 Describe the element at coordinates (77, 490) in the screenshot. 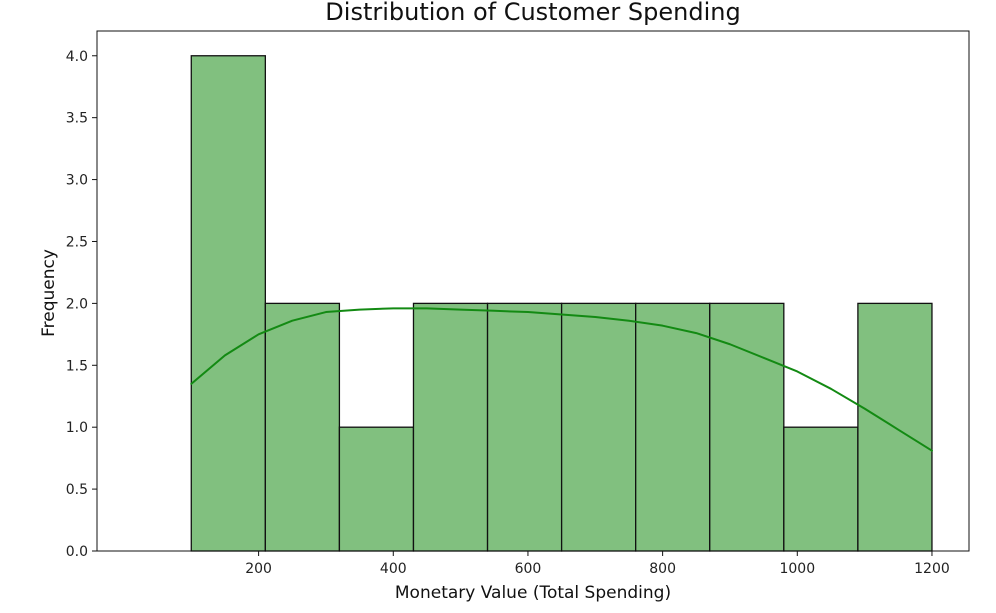

I see `y-tick-label: 0.5` at that location.